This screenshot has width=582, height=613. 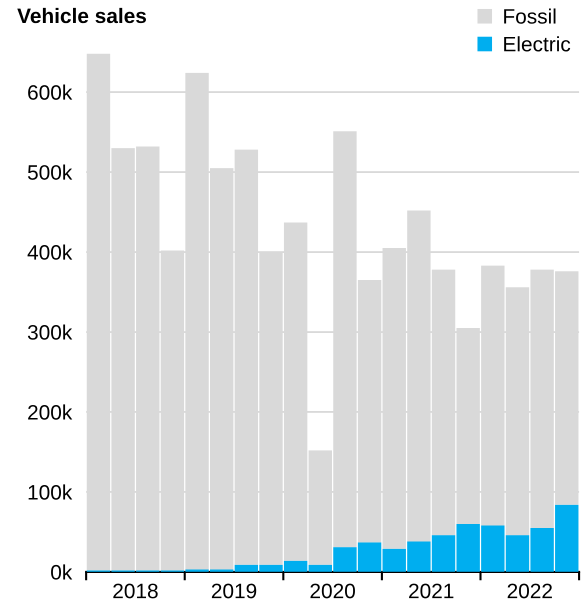 I want to click on y-tick-label: 400k, so click(x=50, y=252).